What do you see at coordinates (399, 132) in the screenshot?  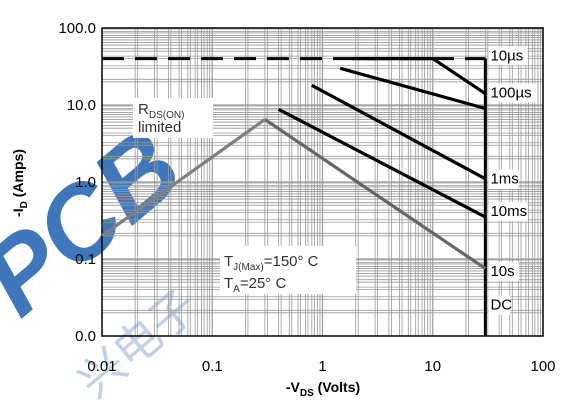 I see `series-line-1ms` at bounding box center [399, 132].